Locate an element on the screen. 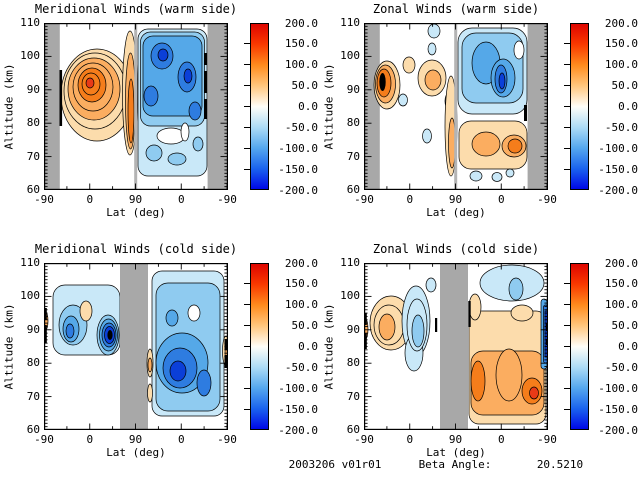 The image size is (640, 480). footer-beta-angle-label: Beta Angle: is located at coordinates (455, 464).